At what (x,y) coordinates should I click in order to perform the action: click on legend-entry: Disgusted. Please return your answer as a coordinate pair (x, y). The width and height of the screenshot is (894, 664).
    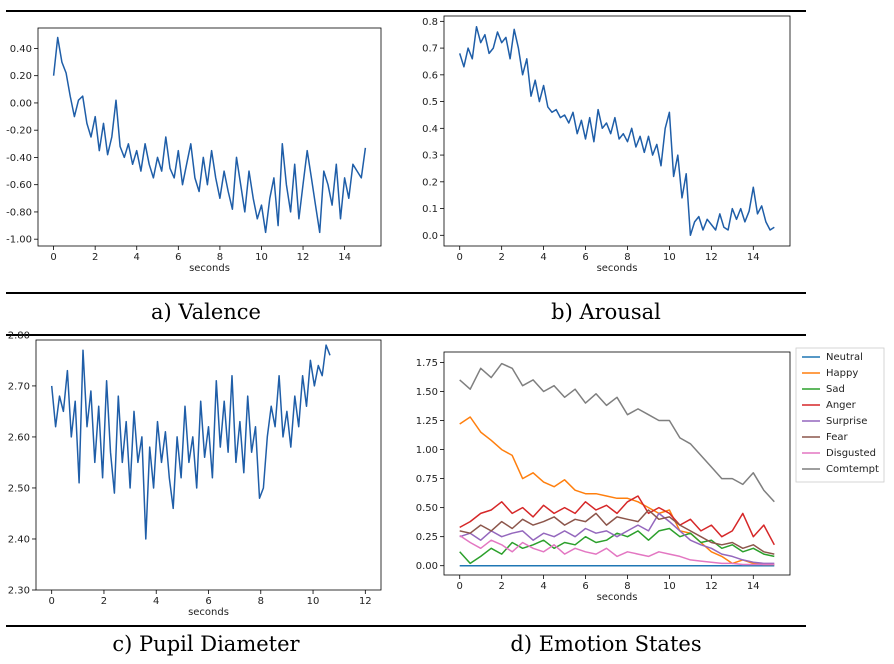
    Looking at the image, I should click on (851, 453).